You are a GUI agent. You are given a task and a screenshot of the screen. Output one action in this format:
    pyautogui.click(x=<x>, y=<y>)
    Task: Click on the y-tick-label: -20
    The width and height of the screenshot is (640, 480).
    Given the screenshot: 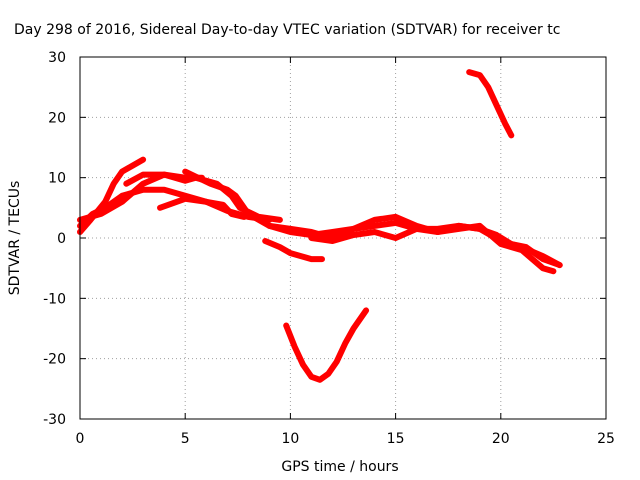 What is the action you would take?
    pyautogui.click(x=54, y=360)
    